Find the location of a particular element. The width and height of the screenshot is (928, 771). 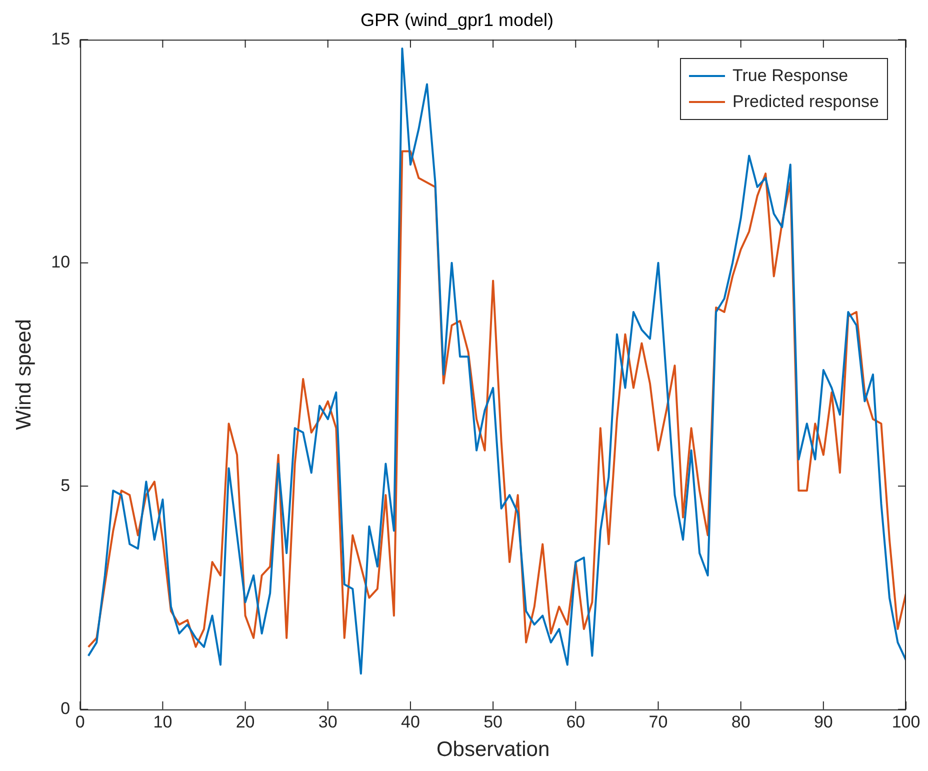

x-tick-label: 40 is located at coordinates (410, 722).